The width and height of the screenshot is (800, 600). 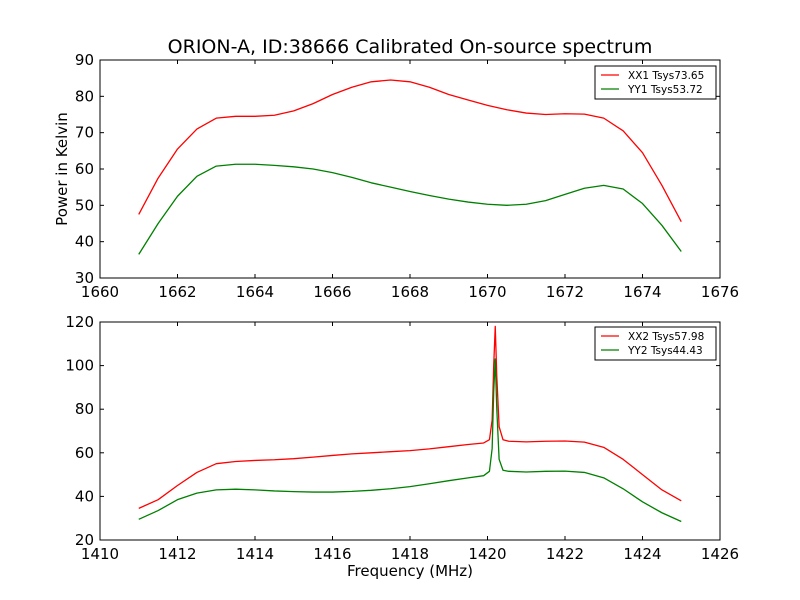 What do you see at coordinates (666, 337) in the screenshot?
I see `legend-entry: XX2 Tsys57.98` at bounding box center [666, 337].